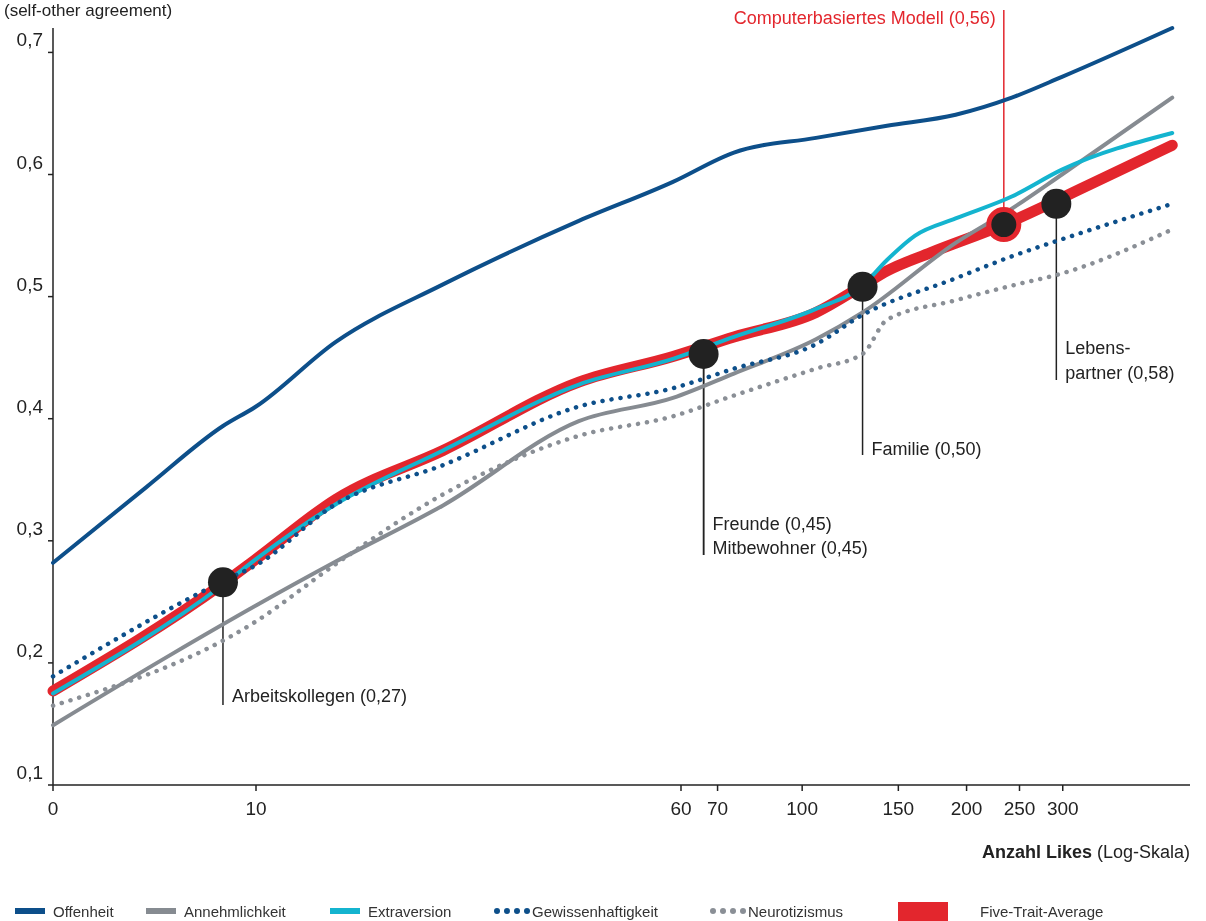 The width and height of the screenshot is (1206, 921). Describe the element at coordinates (681, 808) in the screenshot. I see `x-tick-label: 60` at that location.